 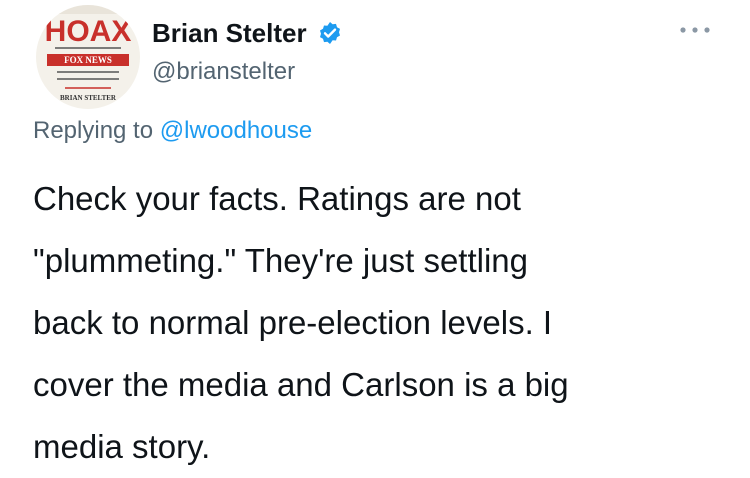 What do you see at coordinates (280, 260) in the screenshot?
I see `tweet-line: "plummeting." They're just settling` at bounding box center [280, 260].